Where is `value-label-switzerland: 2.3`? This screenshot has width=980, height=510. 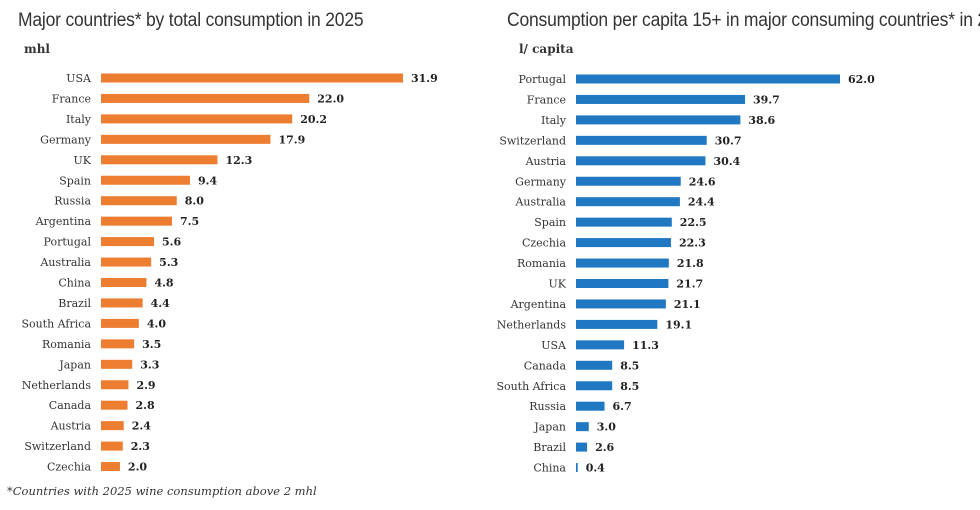 value-label-switzerland: 2.3 is located at coordinates (140, 446).